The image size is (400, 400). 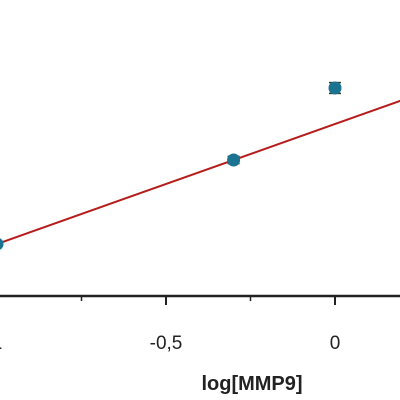 I want to click on x-axis-title: log[MMP9], so click(x=251, y=384).